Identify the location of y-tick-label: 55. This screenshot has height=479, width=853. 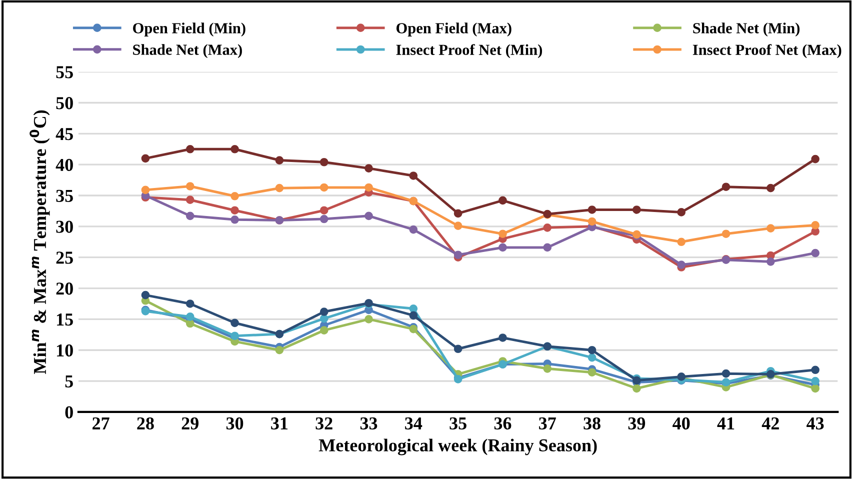
(64, 72).